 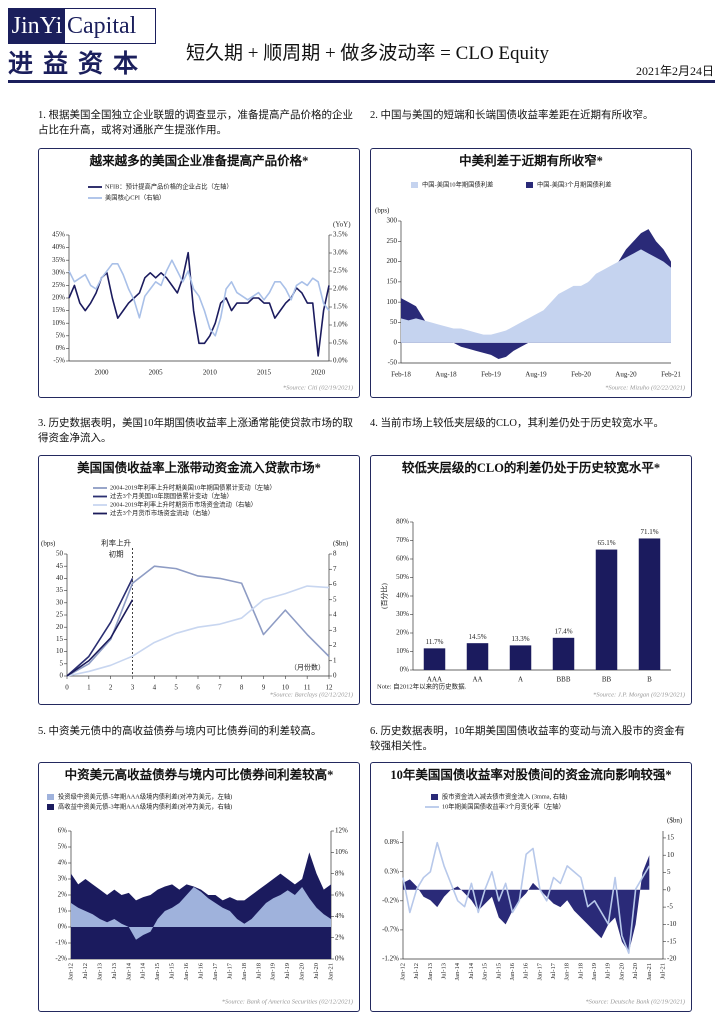 What do you see at coordinates (201, 913) in the screenshot?
I see `series-area` at bounding box center [201, 913].